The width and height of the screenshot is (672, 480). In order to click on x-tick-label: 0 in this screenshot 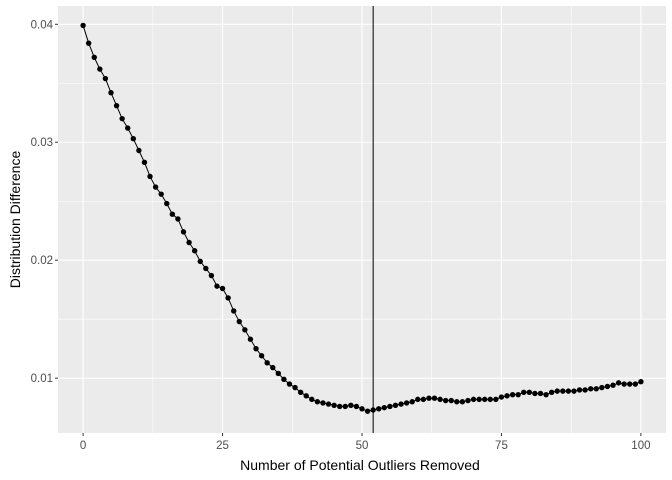, I will do `click(83, 446)`.